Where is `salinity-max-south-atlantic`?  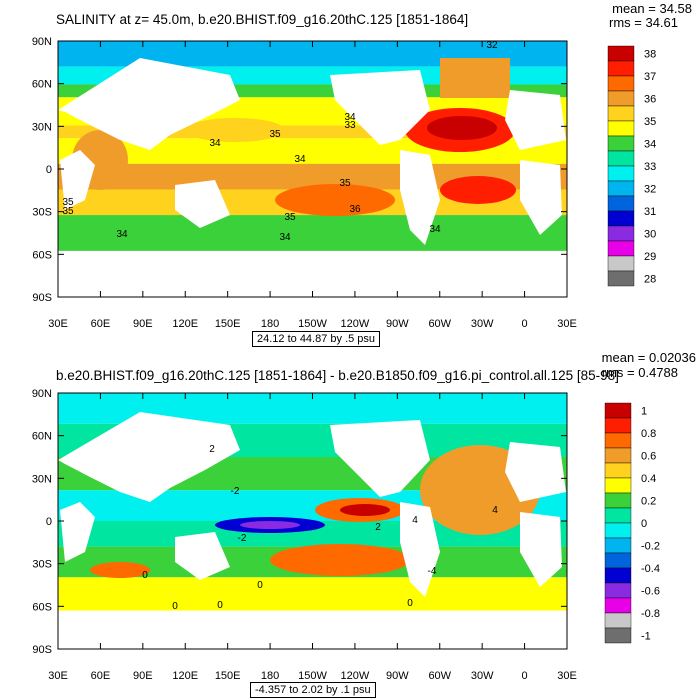
salinity-max-south-atlantic is located at coordinates (478, 190).